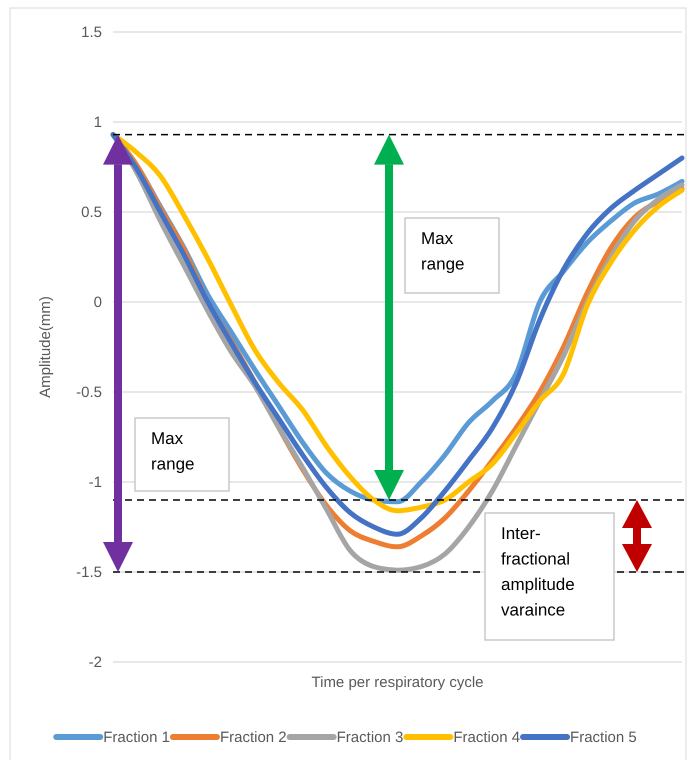 This screenshot has height=760, width=690. Describe the element at coordinates (486, 737) in the screenshot. I see `legend-label: Fraction 4` at that location.